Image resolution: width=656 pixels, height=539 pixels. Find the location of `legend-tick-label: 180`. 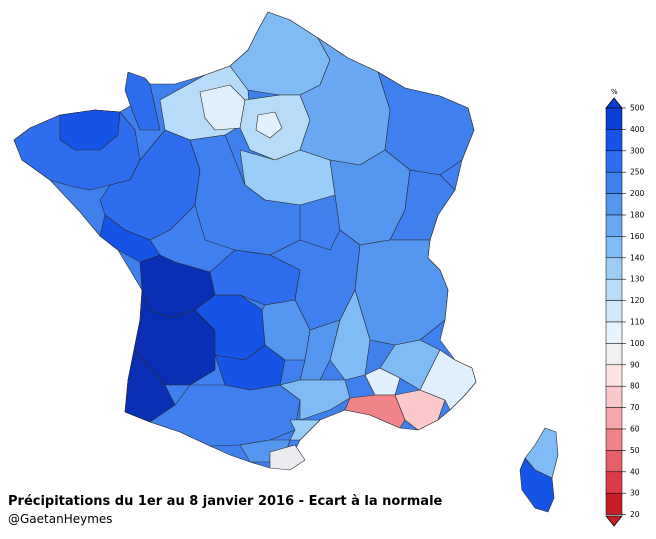

legend-tick-label: 180 is located at coordinates (637, 215).